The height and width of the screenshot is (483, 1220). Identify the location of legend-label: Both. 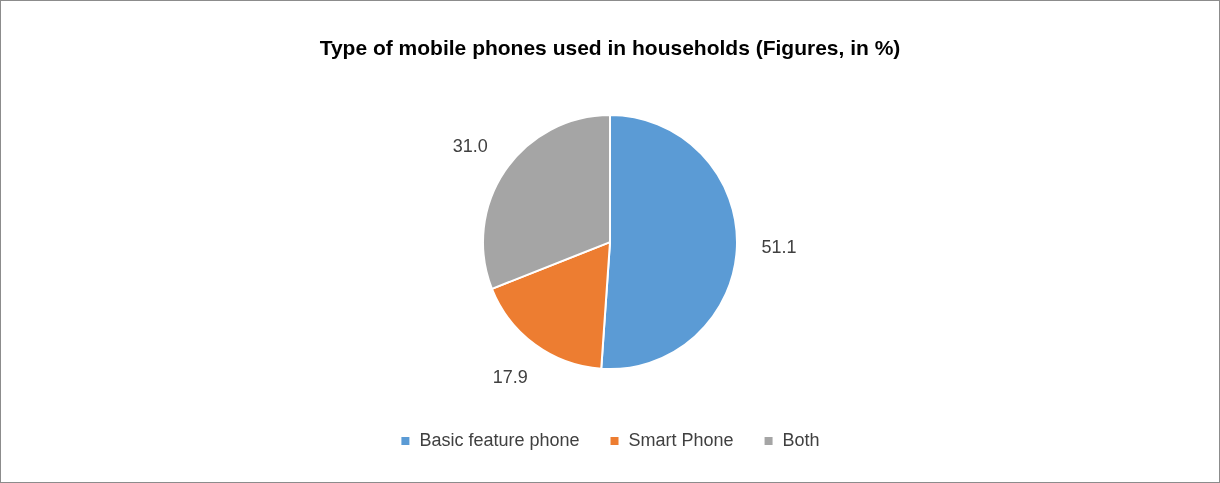
(801, 439).